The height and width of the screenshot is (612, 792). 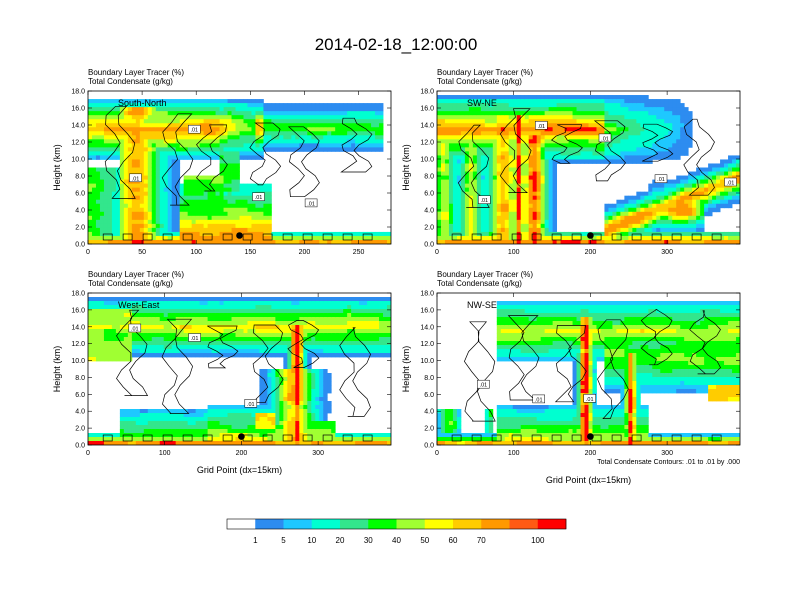 What do you see at coordinates (250, 252) in the screenshot?
I see `x-tick-label: 150` at bounding box center [250, 252].